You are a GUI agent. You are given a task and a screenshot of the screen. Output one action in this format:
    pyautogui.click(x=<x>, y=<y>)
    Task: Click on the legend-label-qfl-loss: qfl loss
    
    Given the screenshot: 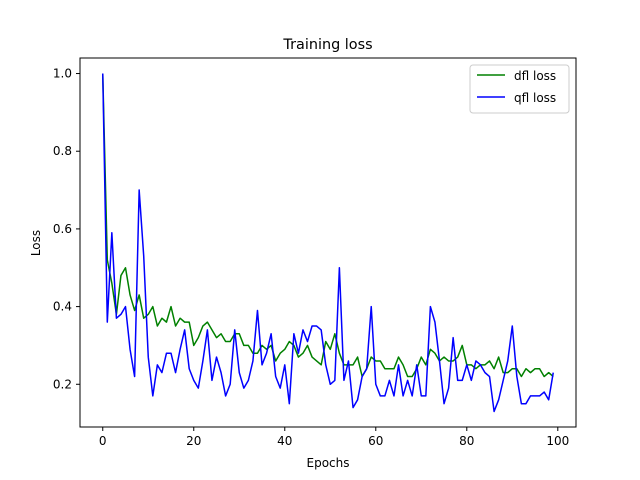 What is the action you would take?
    pyautogui.click(x=535, y=98)
    